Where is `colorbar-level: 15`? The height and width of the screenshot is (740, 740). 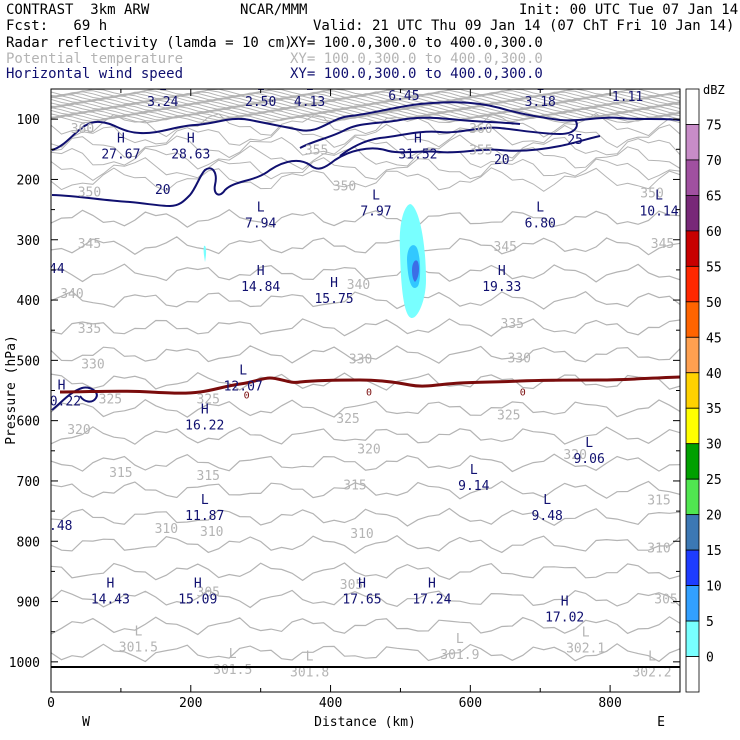
colorbar-level: 15 is located at coordinates (714, 551).